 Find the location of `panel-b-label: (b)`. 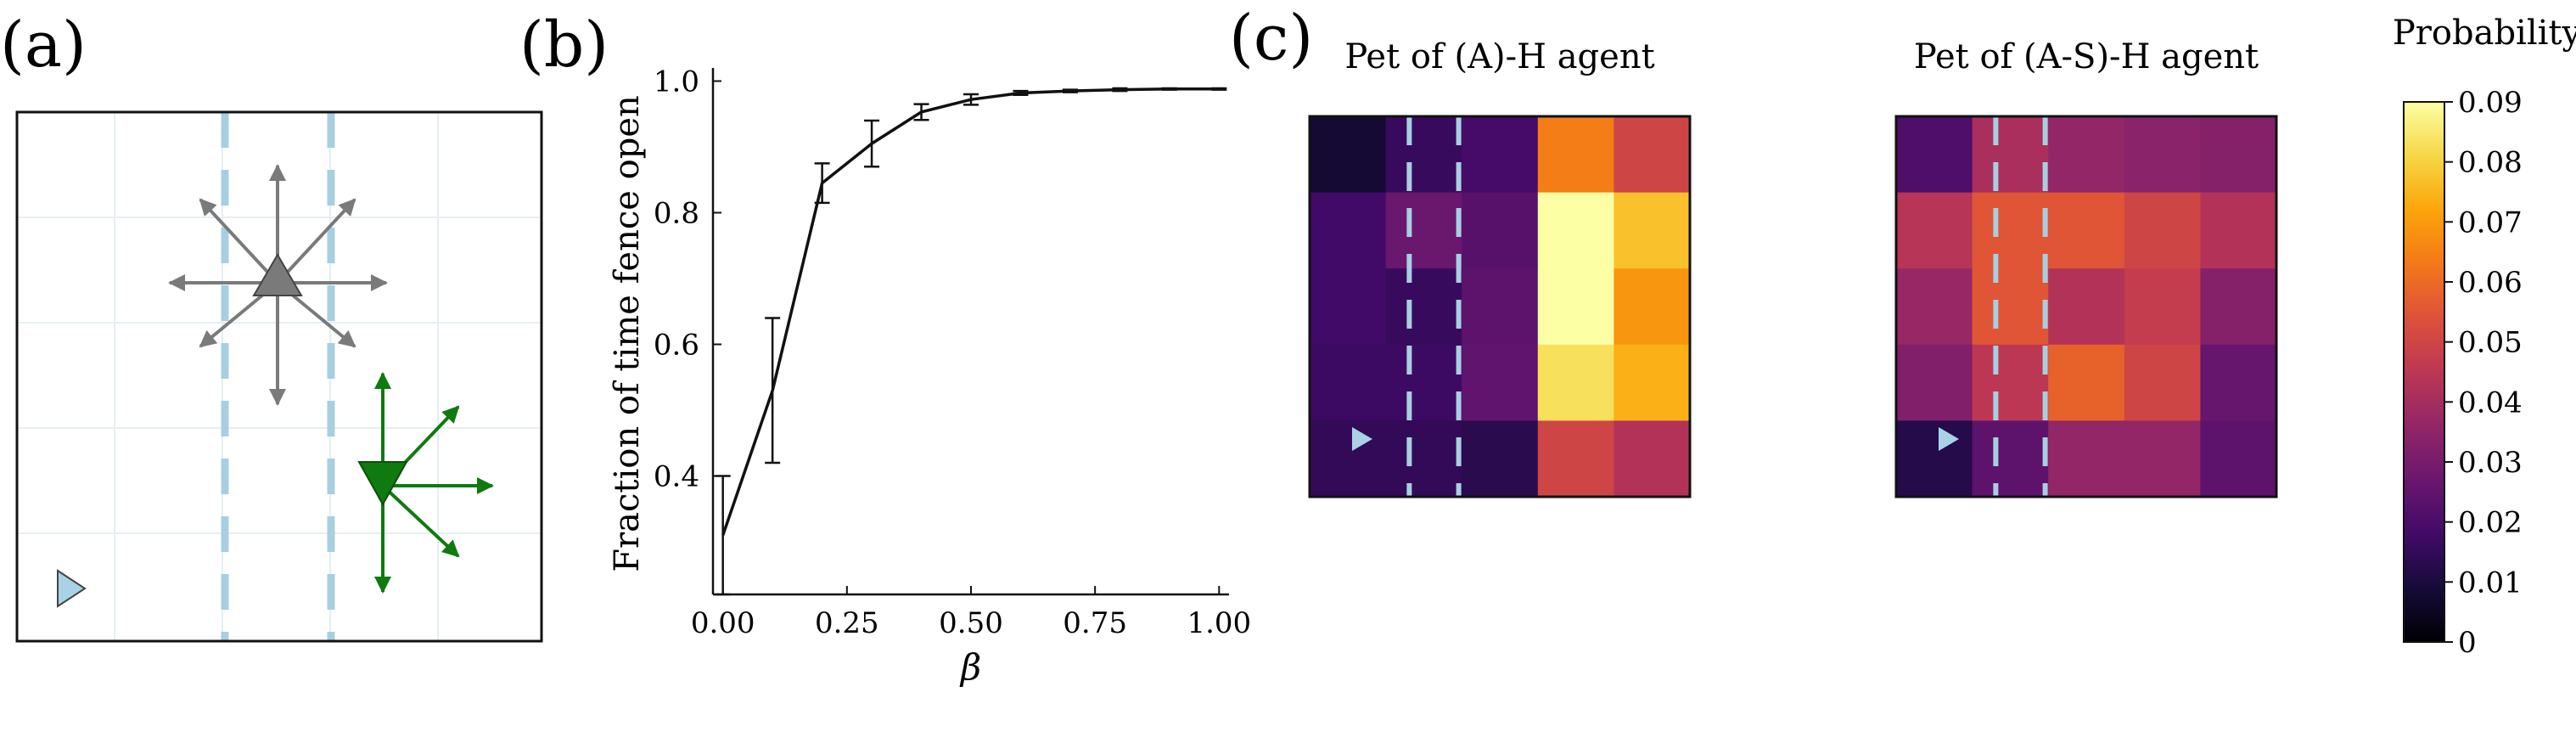

panel-b-label: (b) is located at coordinates (564, 45).